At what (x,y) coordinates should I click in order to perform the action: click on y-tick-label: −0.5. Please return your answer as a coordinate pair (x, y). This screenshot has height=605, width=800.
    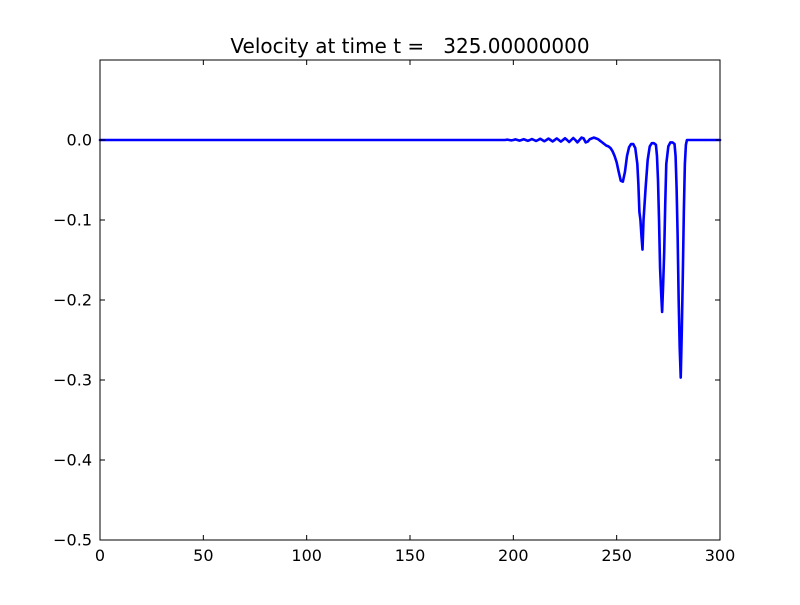
    Looking at the image, I should click on (72, 540).